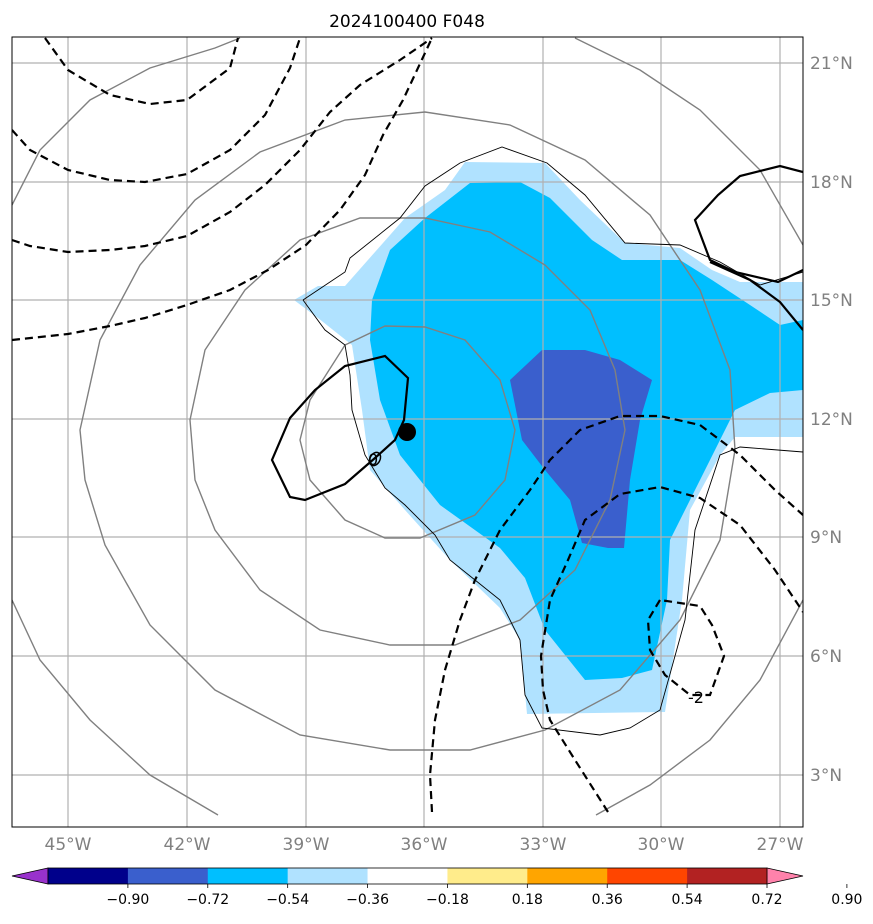  What do you see at coordinates (785, 876) in the screenshot?
I see `colorbar-extend-high` at bounding box center [785, 876].